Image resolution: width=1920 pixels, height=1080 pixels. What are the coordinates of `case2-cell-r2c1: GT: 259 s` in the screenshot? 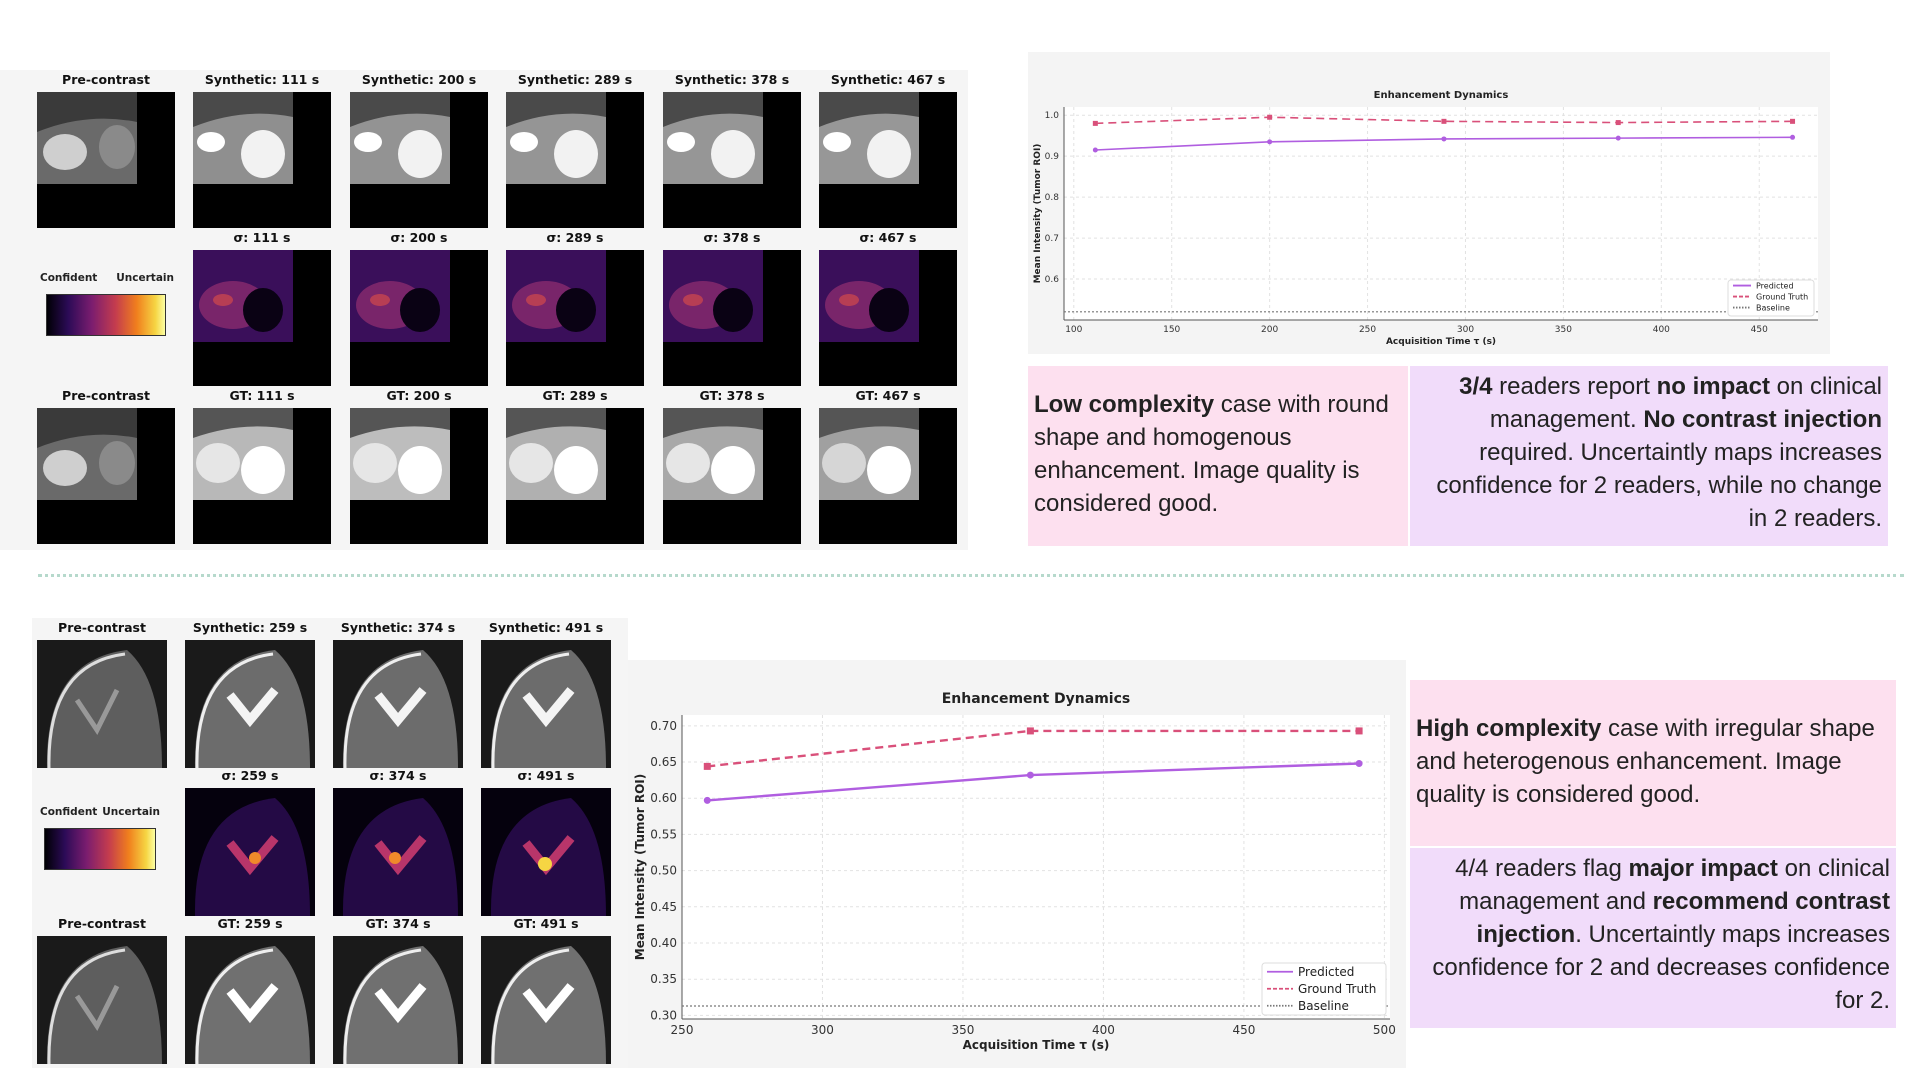 It's located at (250, 989).